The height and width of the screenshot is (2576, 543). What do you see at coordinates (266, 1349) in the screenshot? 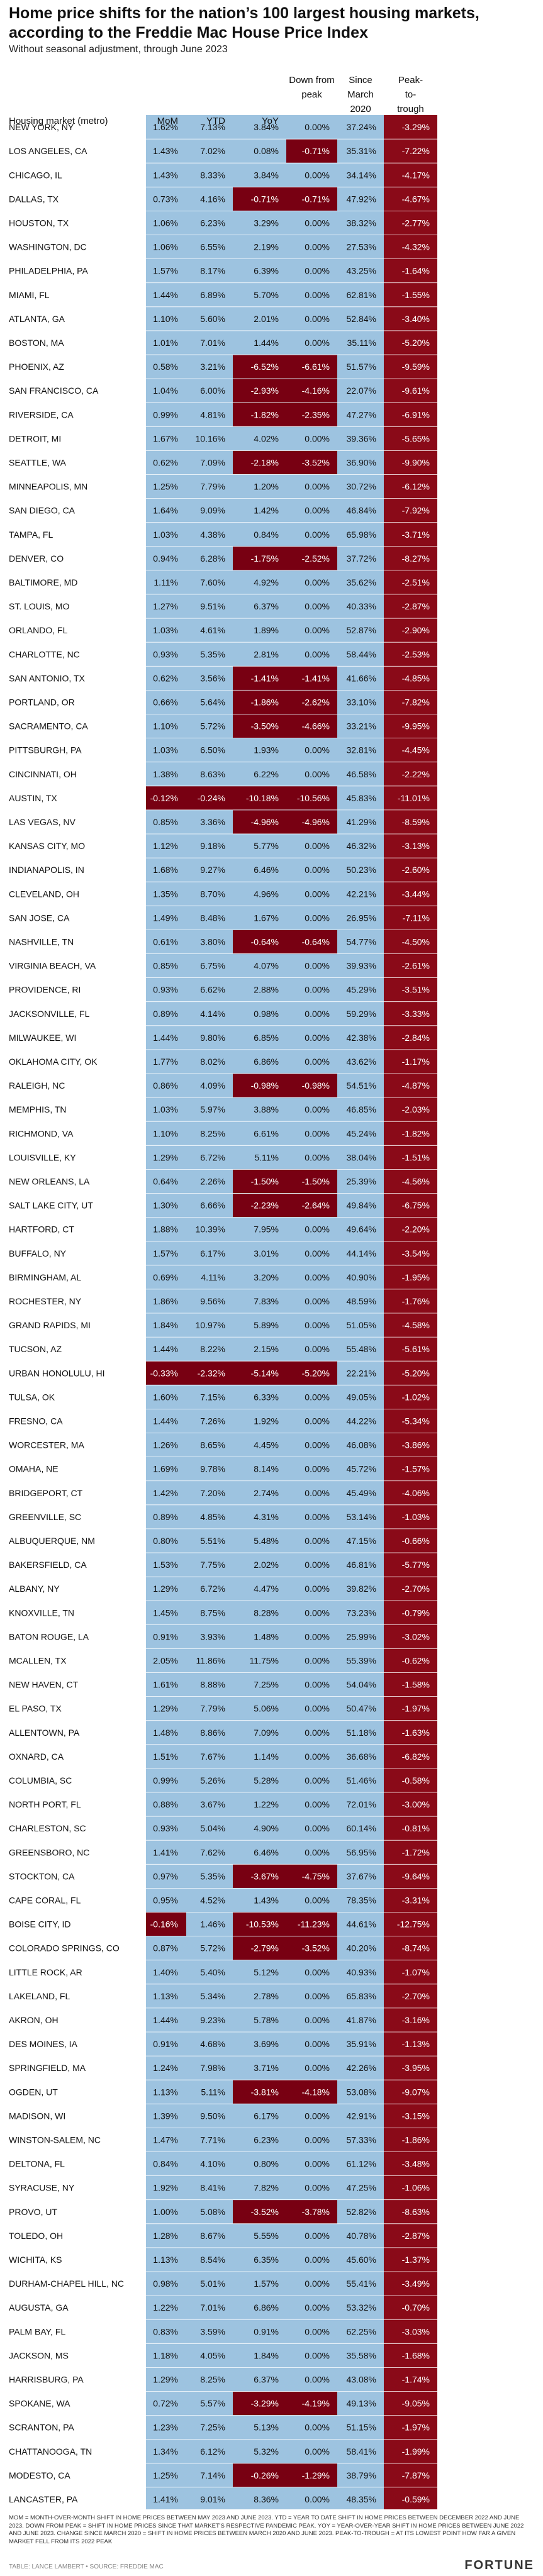
I see `cell-value: 2.15%` at bounding box center [266, 1349].